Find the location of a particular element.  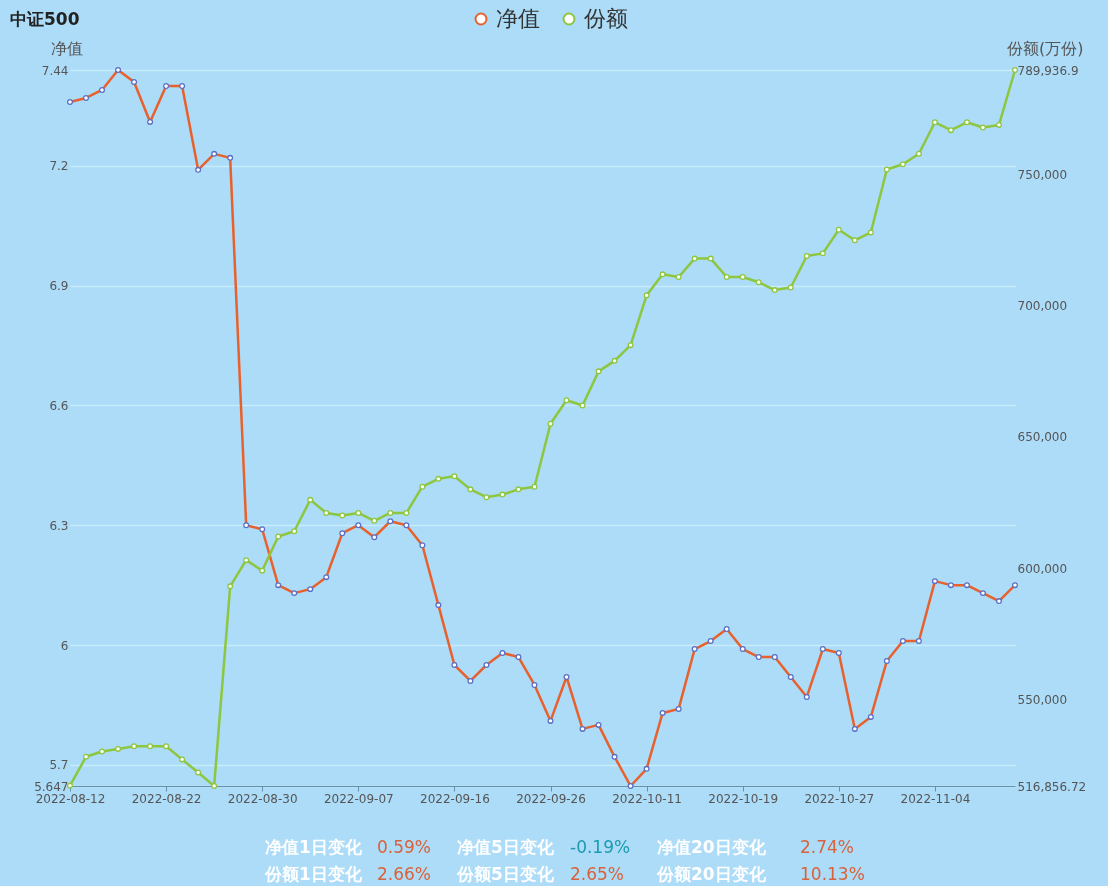

y-tick-label: 6.3 is located at coordinates (59, 525).